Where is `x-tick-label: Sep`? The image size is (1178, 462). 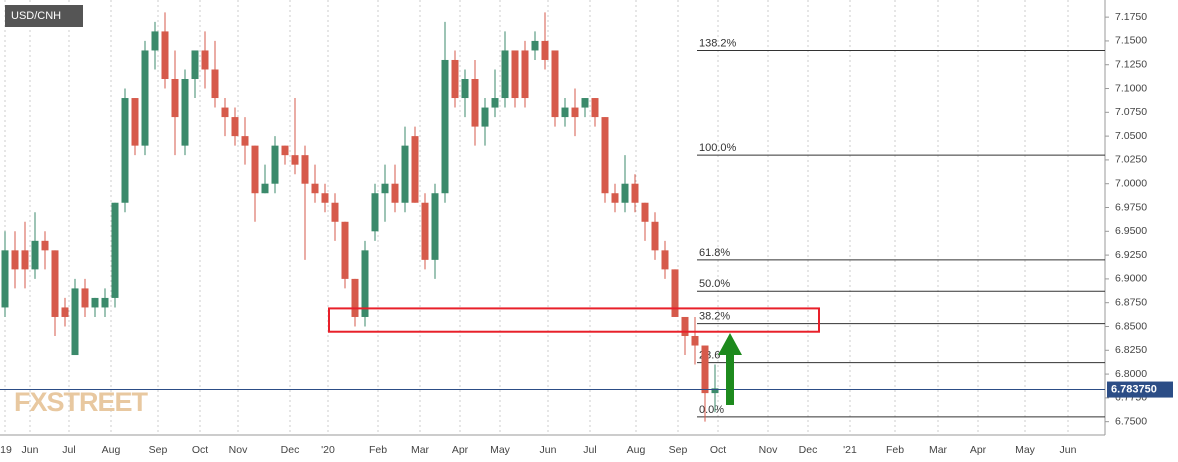 x-tick-label: Sep is located at coordinates (678, 450).